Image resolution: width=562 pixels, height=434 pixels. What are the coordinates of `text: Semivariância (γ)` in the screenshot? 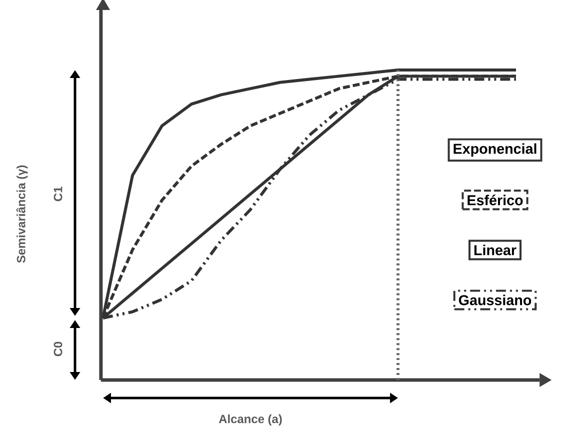 It's located at (22, 214).